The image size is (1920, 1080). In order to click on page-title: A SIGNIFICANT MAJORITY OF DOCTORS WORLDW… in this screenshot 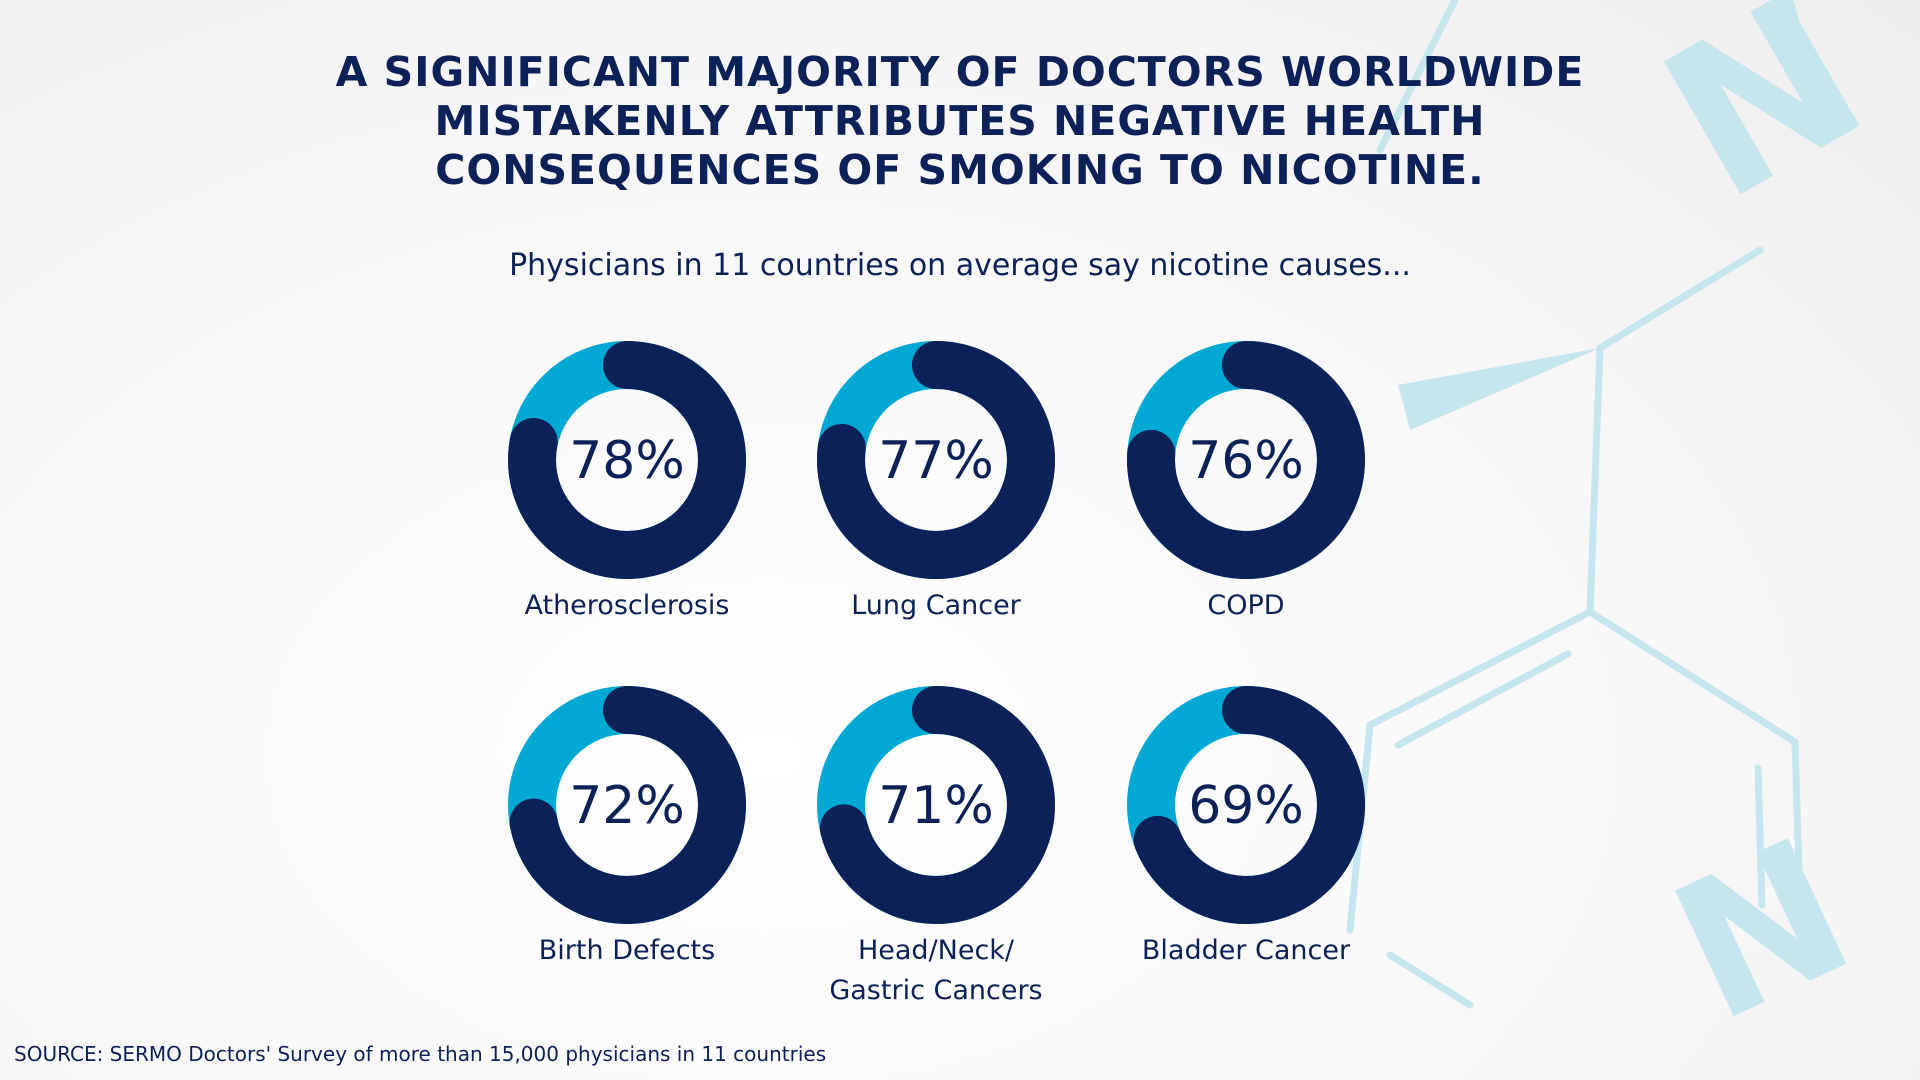, I will do `click(960, 121)`.